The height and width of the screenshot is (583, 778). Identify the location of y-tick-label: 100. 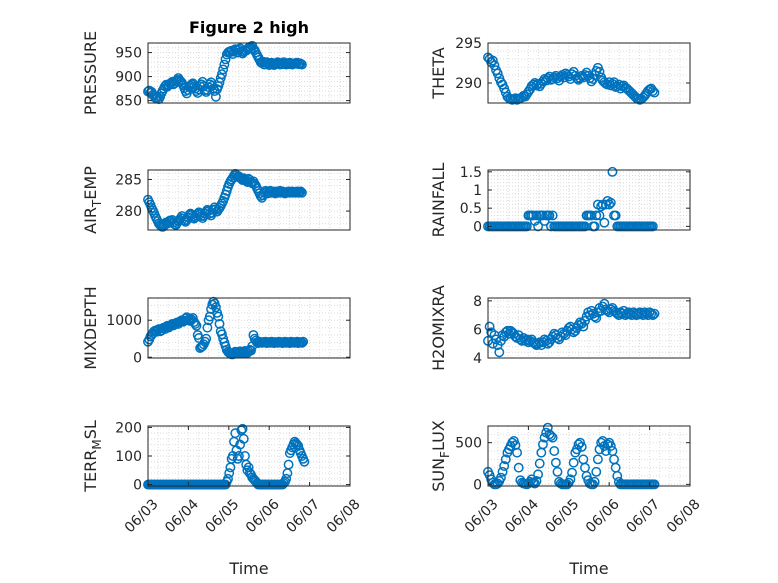
(128, 457).